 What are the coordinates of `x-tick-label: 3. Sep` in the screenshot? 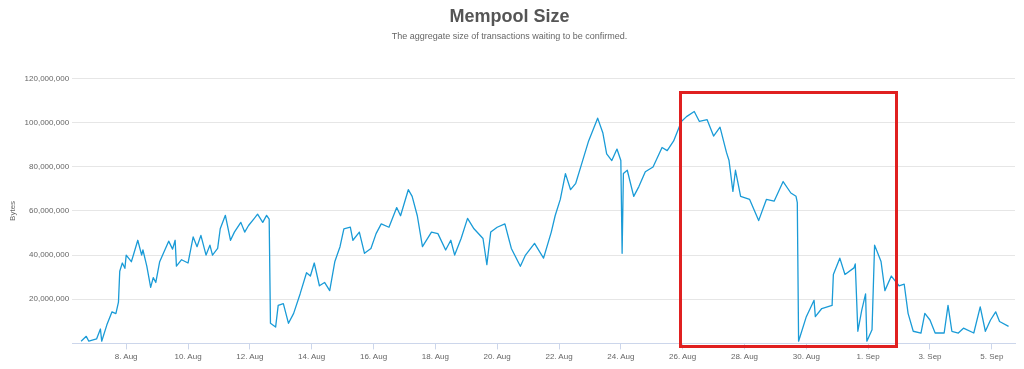 It's located at (930, 357).